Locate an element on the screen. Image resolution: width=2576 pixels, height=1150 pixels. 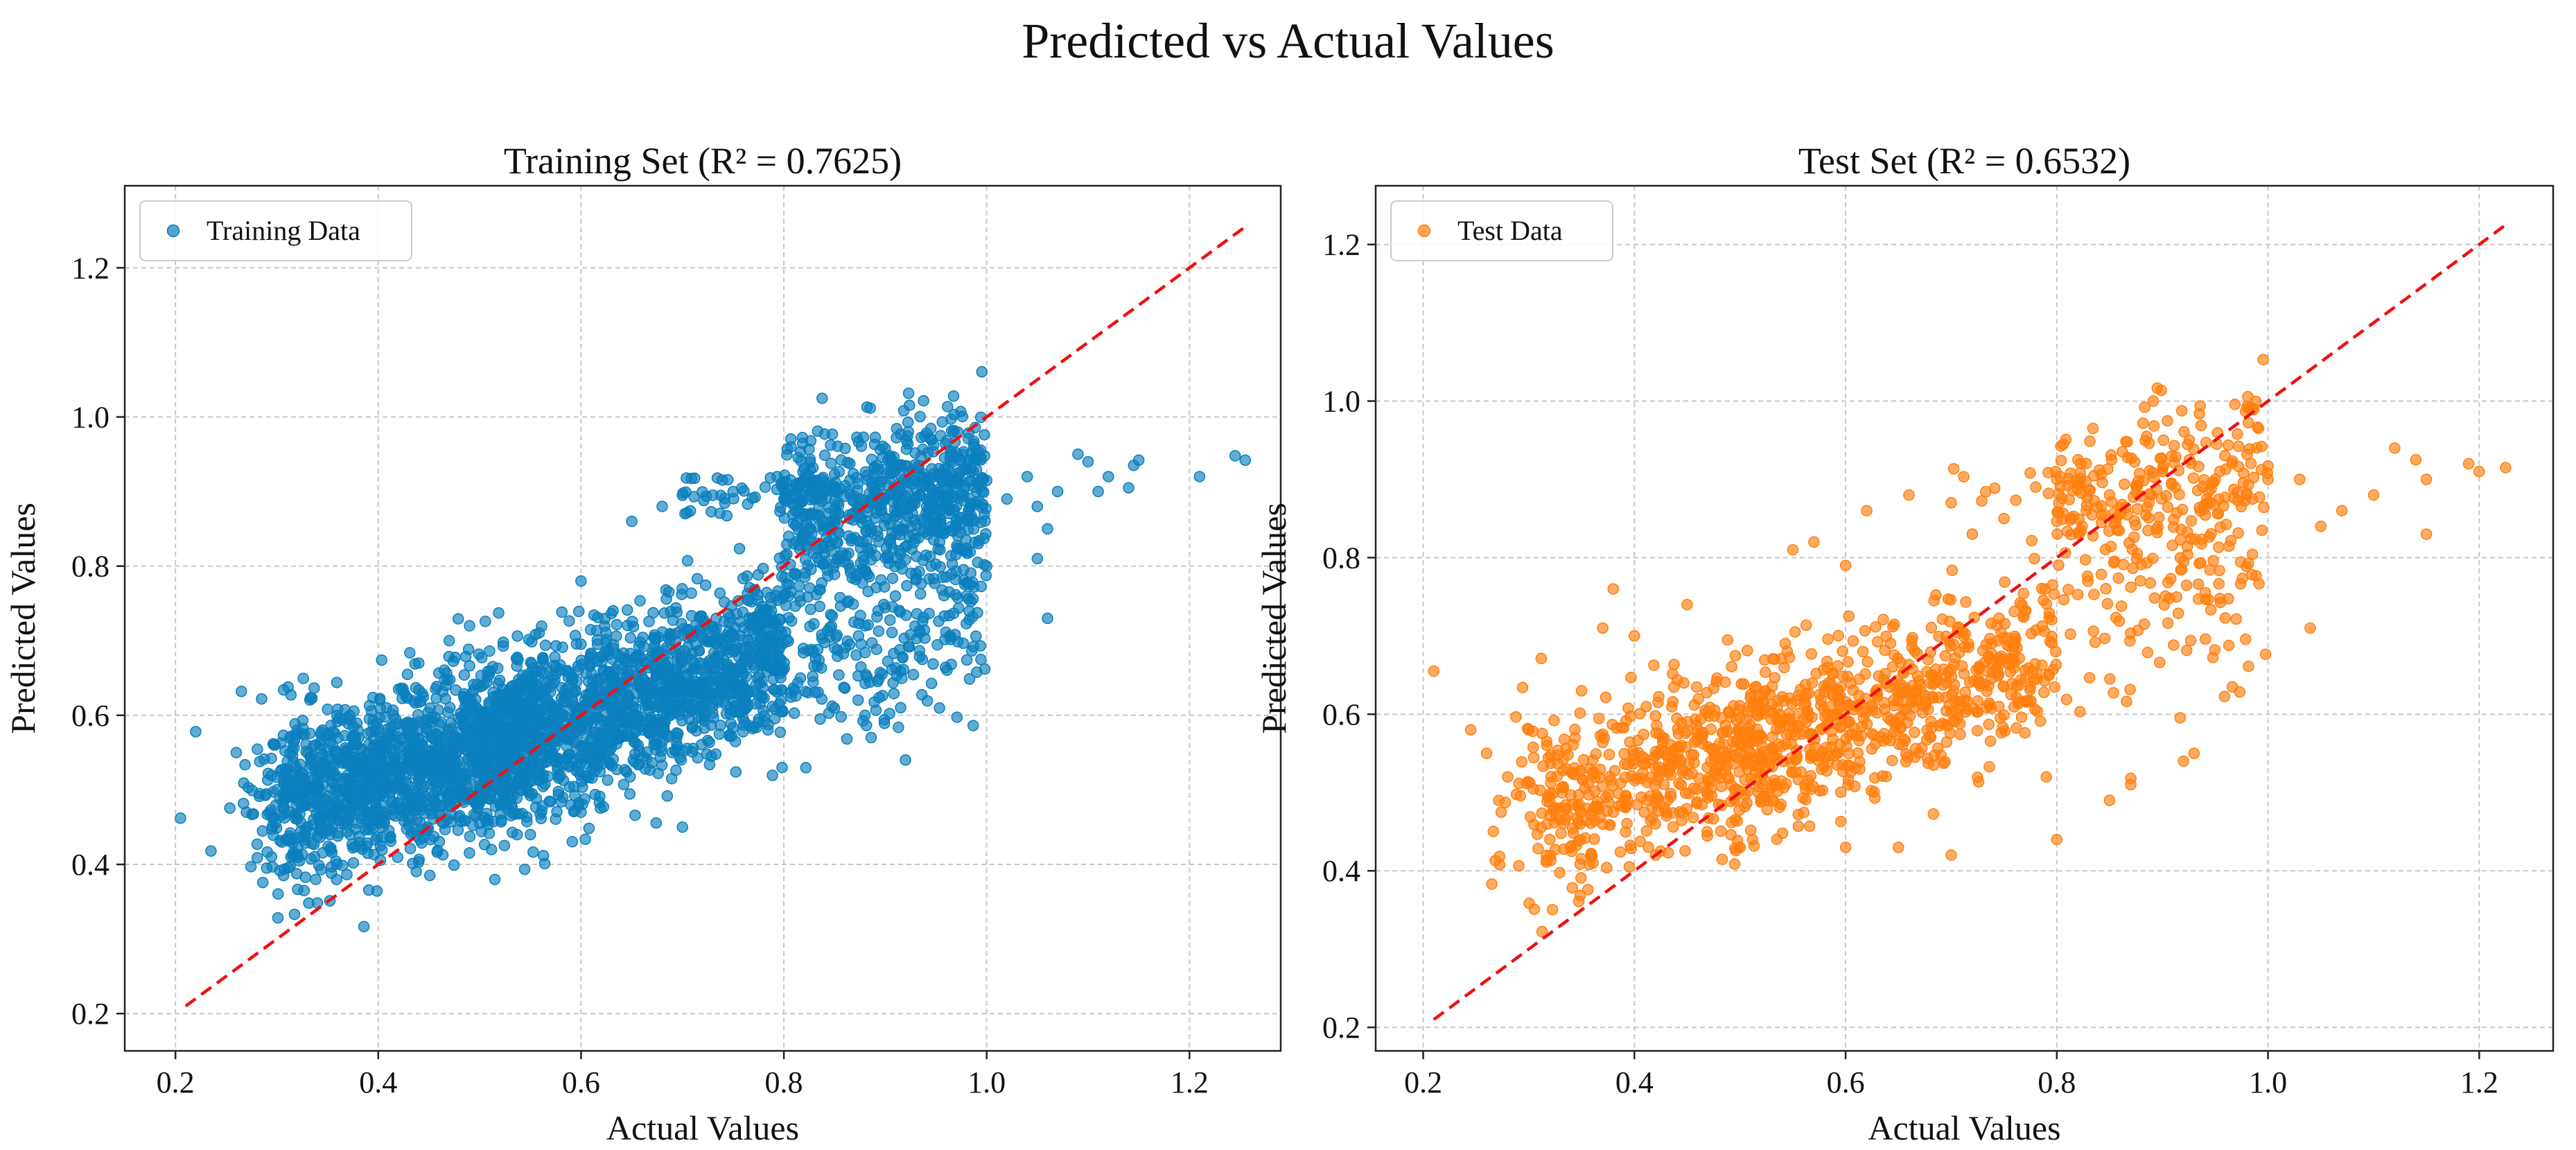
chart1-y-tick-label: 0.4 is located at coordinates (90, 865).